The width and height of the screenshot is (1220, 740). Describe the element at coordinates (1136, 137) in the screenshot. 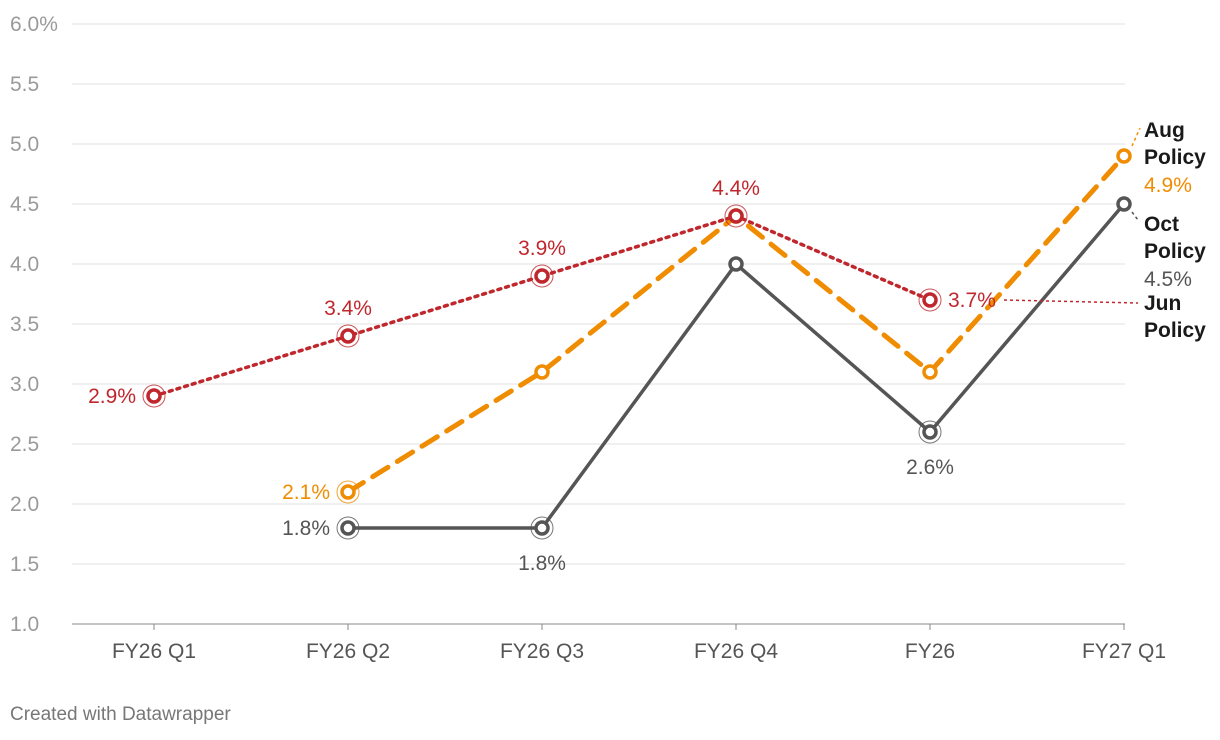

I see `aug-policy-legend-connector` at that location.